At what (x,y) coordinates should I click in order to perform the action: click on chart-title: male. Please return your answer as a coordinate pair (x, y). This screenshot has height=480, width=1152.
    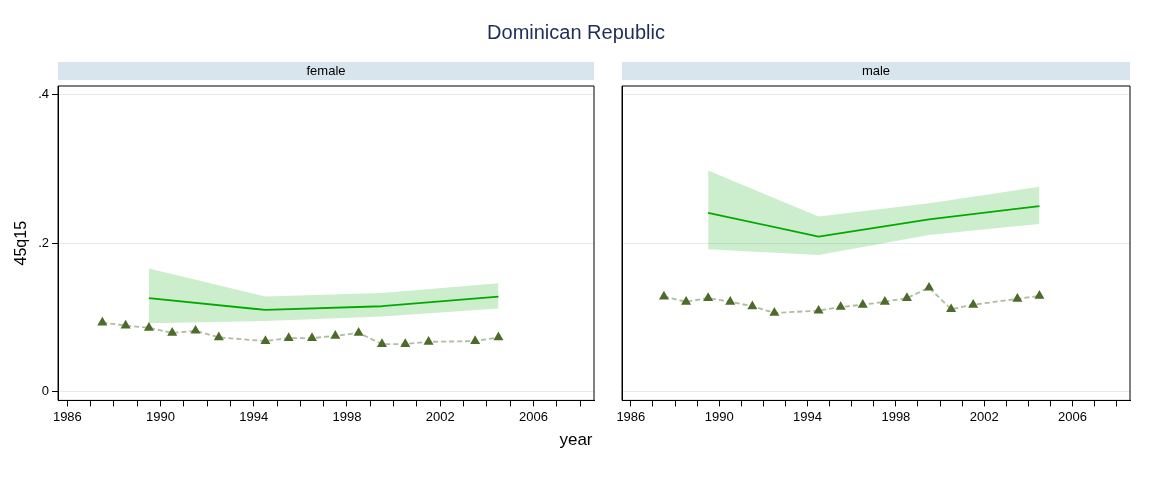
    Looking at the image, I should click on (876, 70).